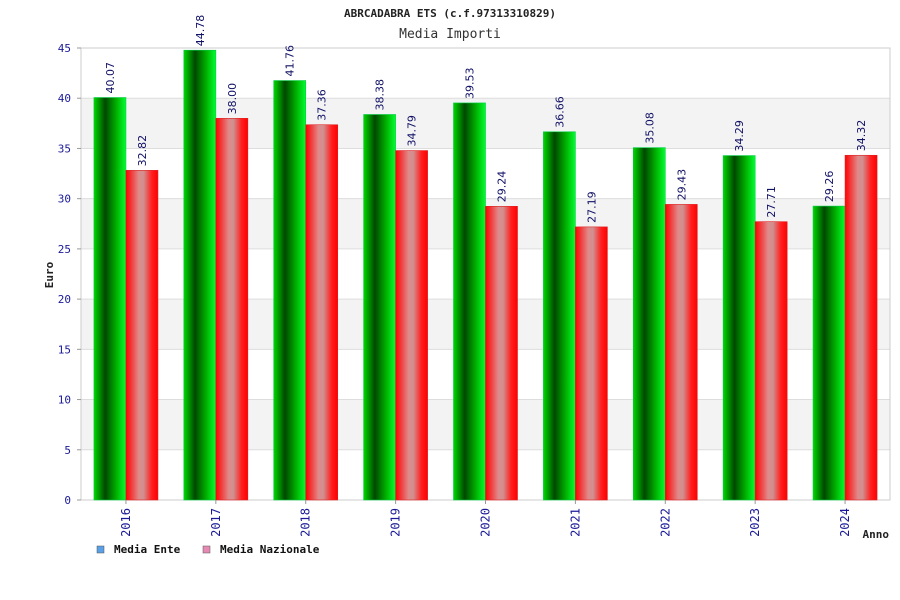 The height and width of the screenshot is (600, 900). I want to click on bar-value-label: 29.24, so click(502, 187).